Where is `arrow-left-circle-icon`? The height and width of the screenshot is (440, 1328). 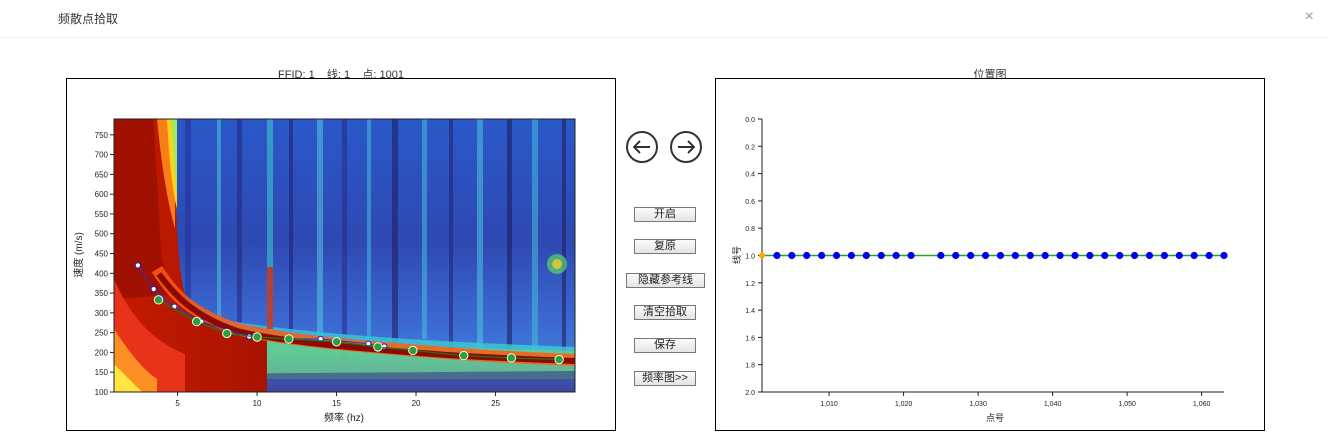 arrow-left-circle-icon is located at coordinates (641, 147).